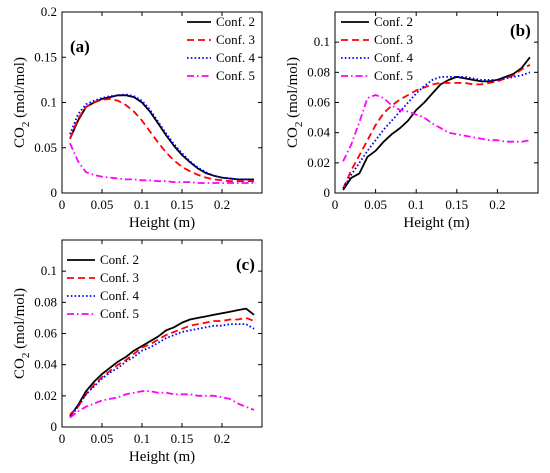 Image resolution: width=550 pixels, height=473 pixels. What do you see at coordinates (45, 147) in the screenshot?
I see `y-tick-label: 0.05` at bounding box center [45, 147].